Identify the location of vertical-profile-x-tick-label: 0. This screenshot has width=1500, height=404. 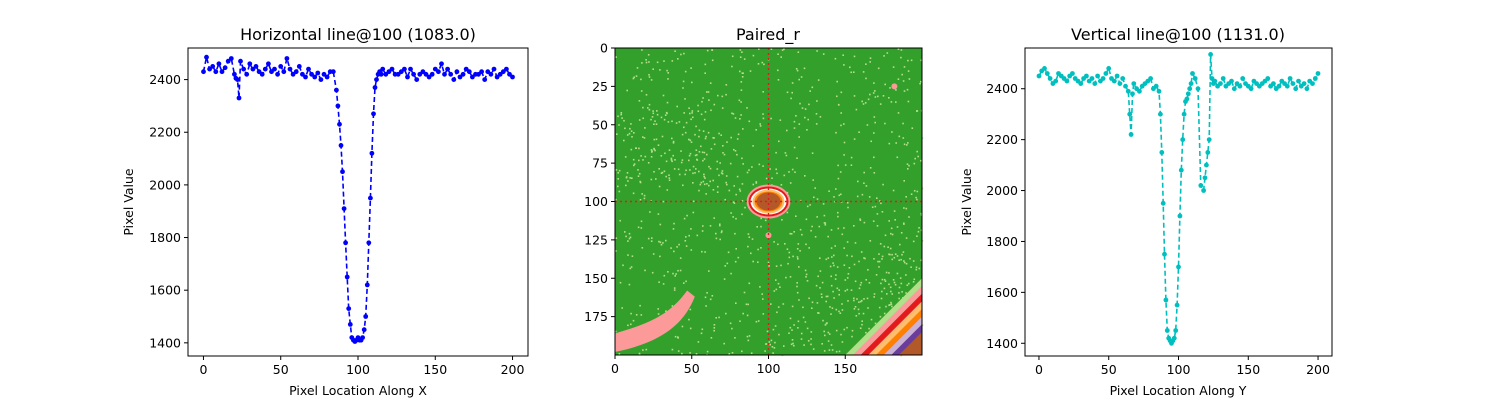
(1039, 369).